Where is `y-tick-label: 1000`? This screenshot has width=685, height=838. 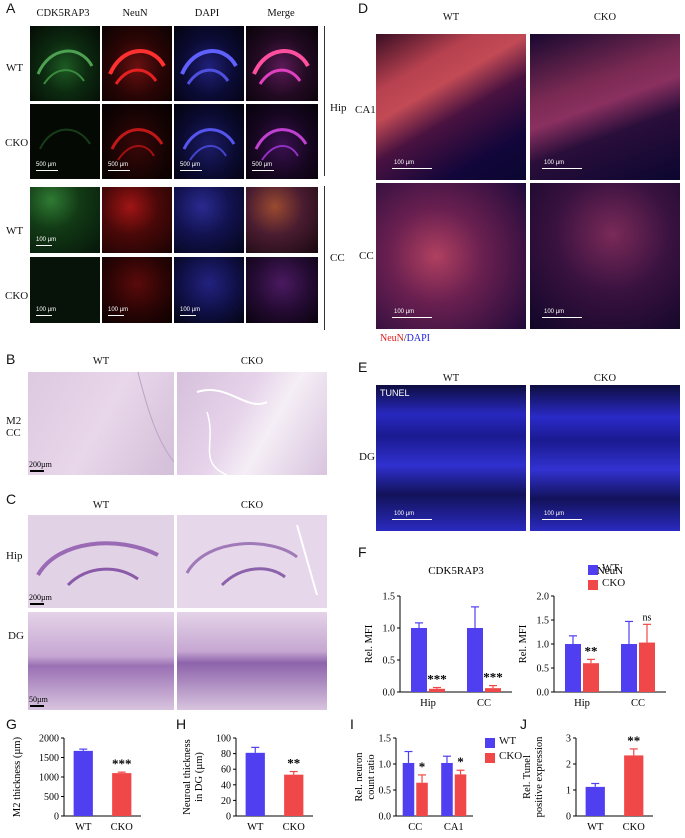 y-tick-label: 1000 is located at coordinates (49, 778).